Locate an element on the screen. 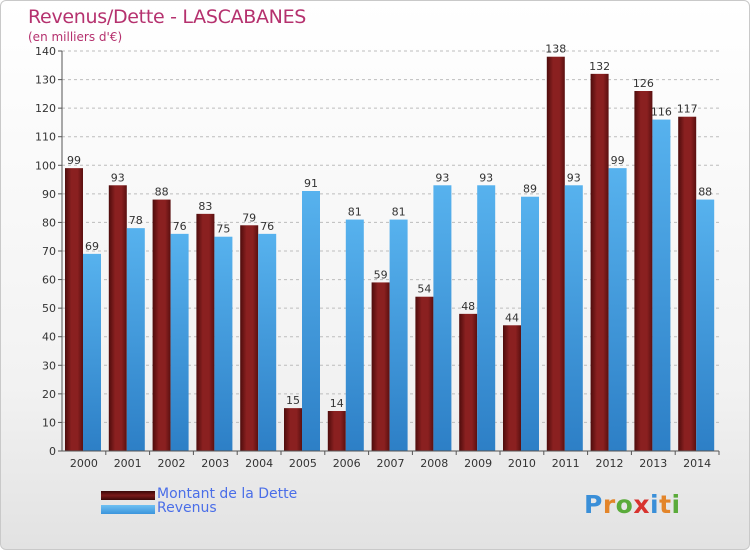 The width and height of the screenshot is (750, 550). y-tick-label: 90 is located at coordinates (49, 194).